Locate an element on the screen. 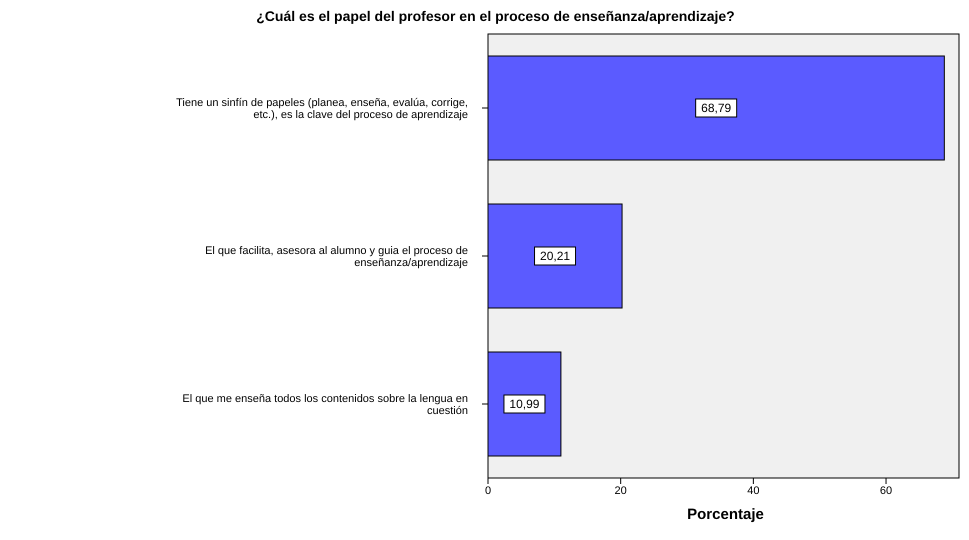  data-label: 68,79 is located at coordinates (716, 108).